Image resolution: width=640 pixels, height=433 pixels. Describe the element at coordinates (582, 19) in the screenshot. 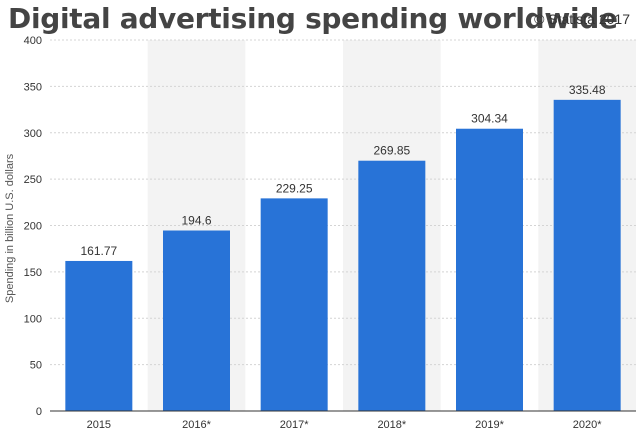

I see `copyright-credit: © Statista 2017` at that location.